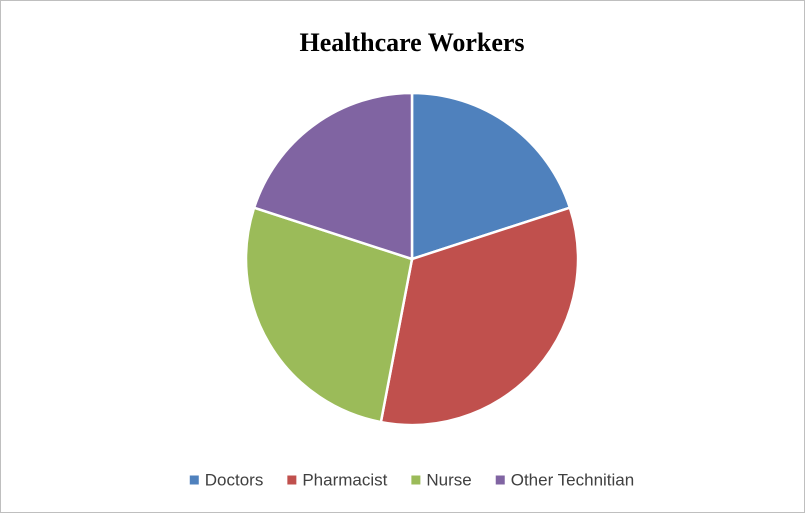  I want to click on legend-label: Doctors, so click(234, 479).